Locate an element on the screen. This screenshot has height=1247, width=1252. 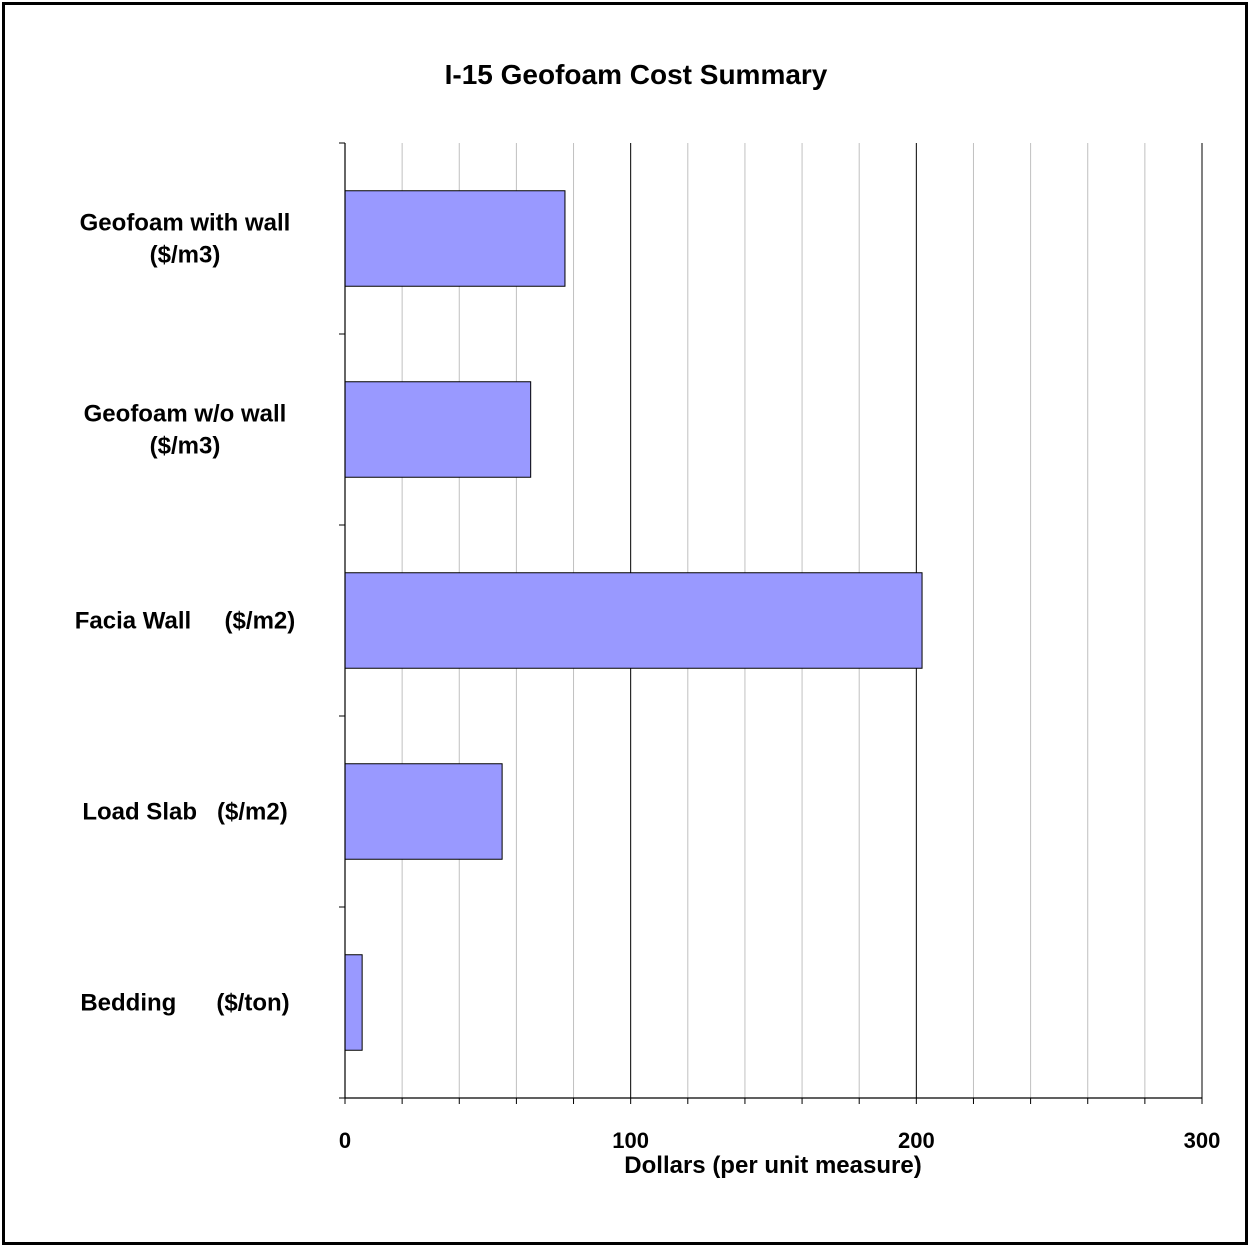
category-label-line: Bedding ($/ton) is located at coordinates (184, 1003).